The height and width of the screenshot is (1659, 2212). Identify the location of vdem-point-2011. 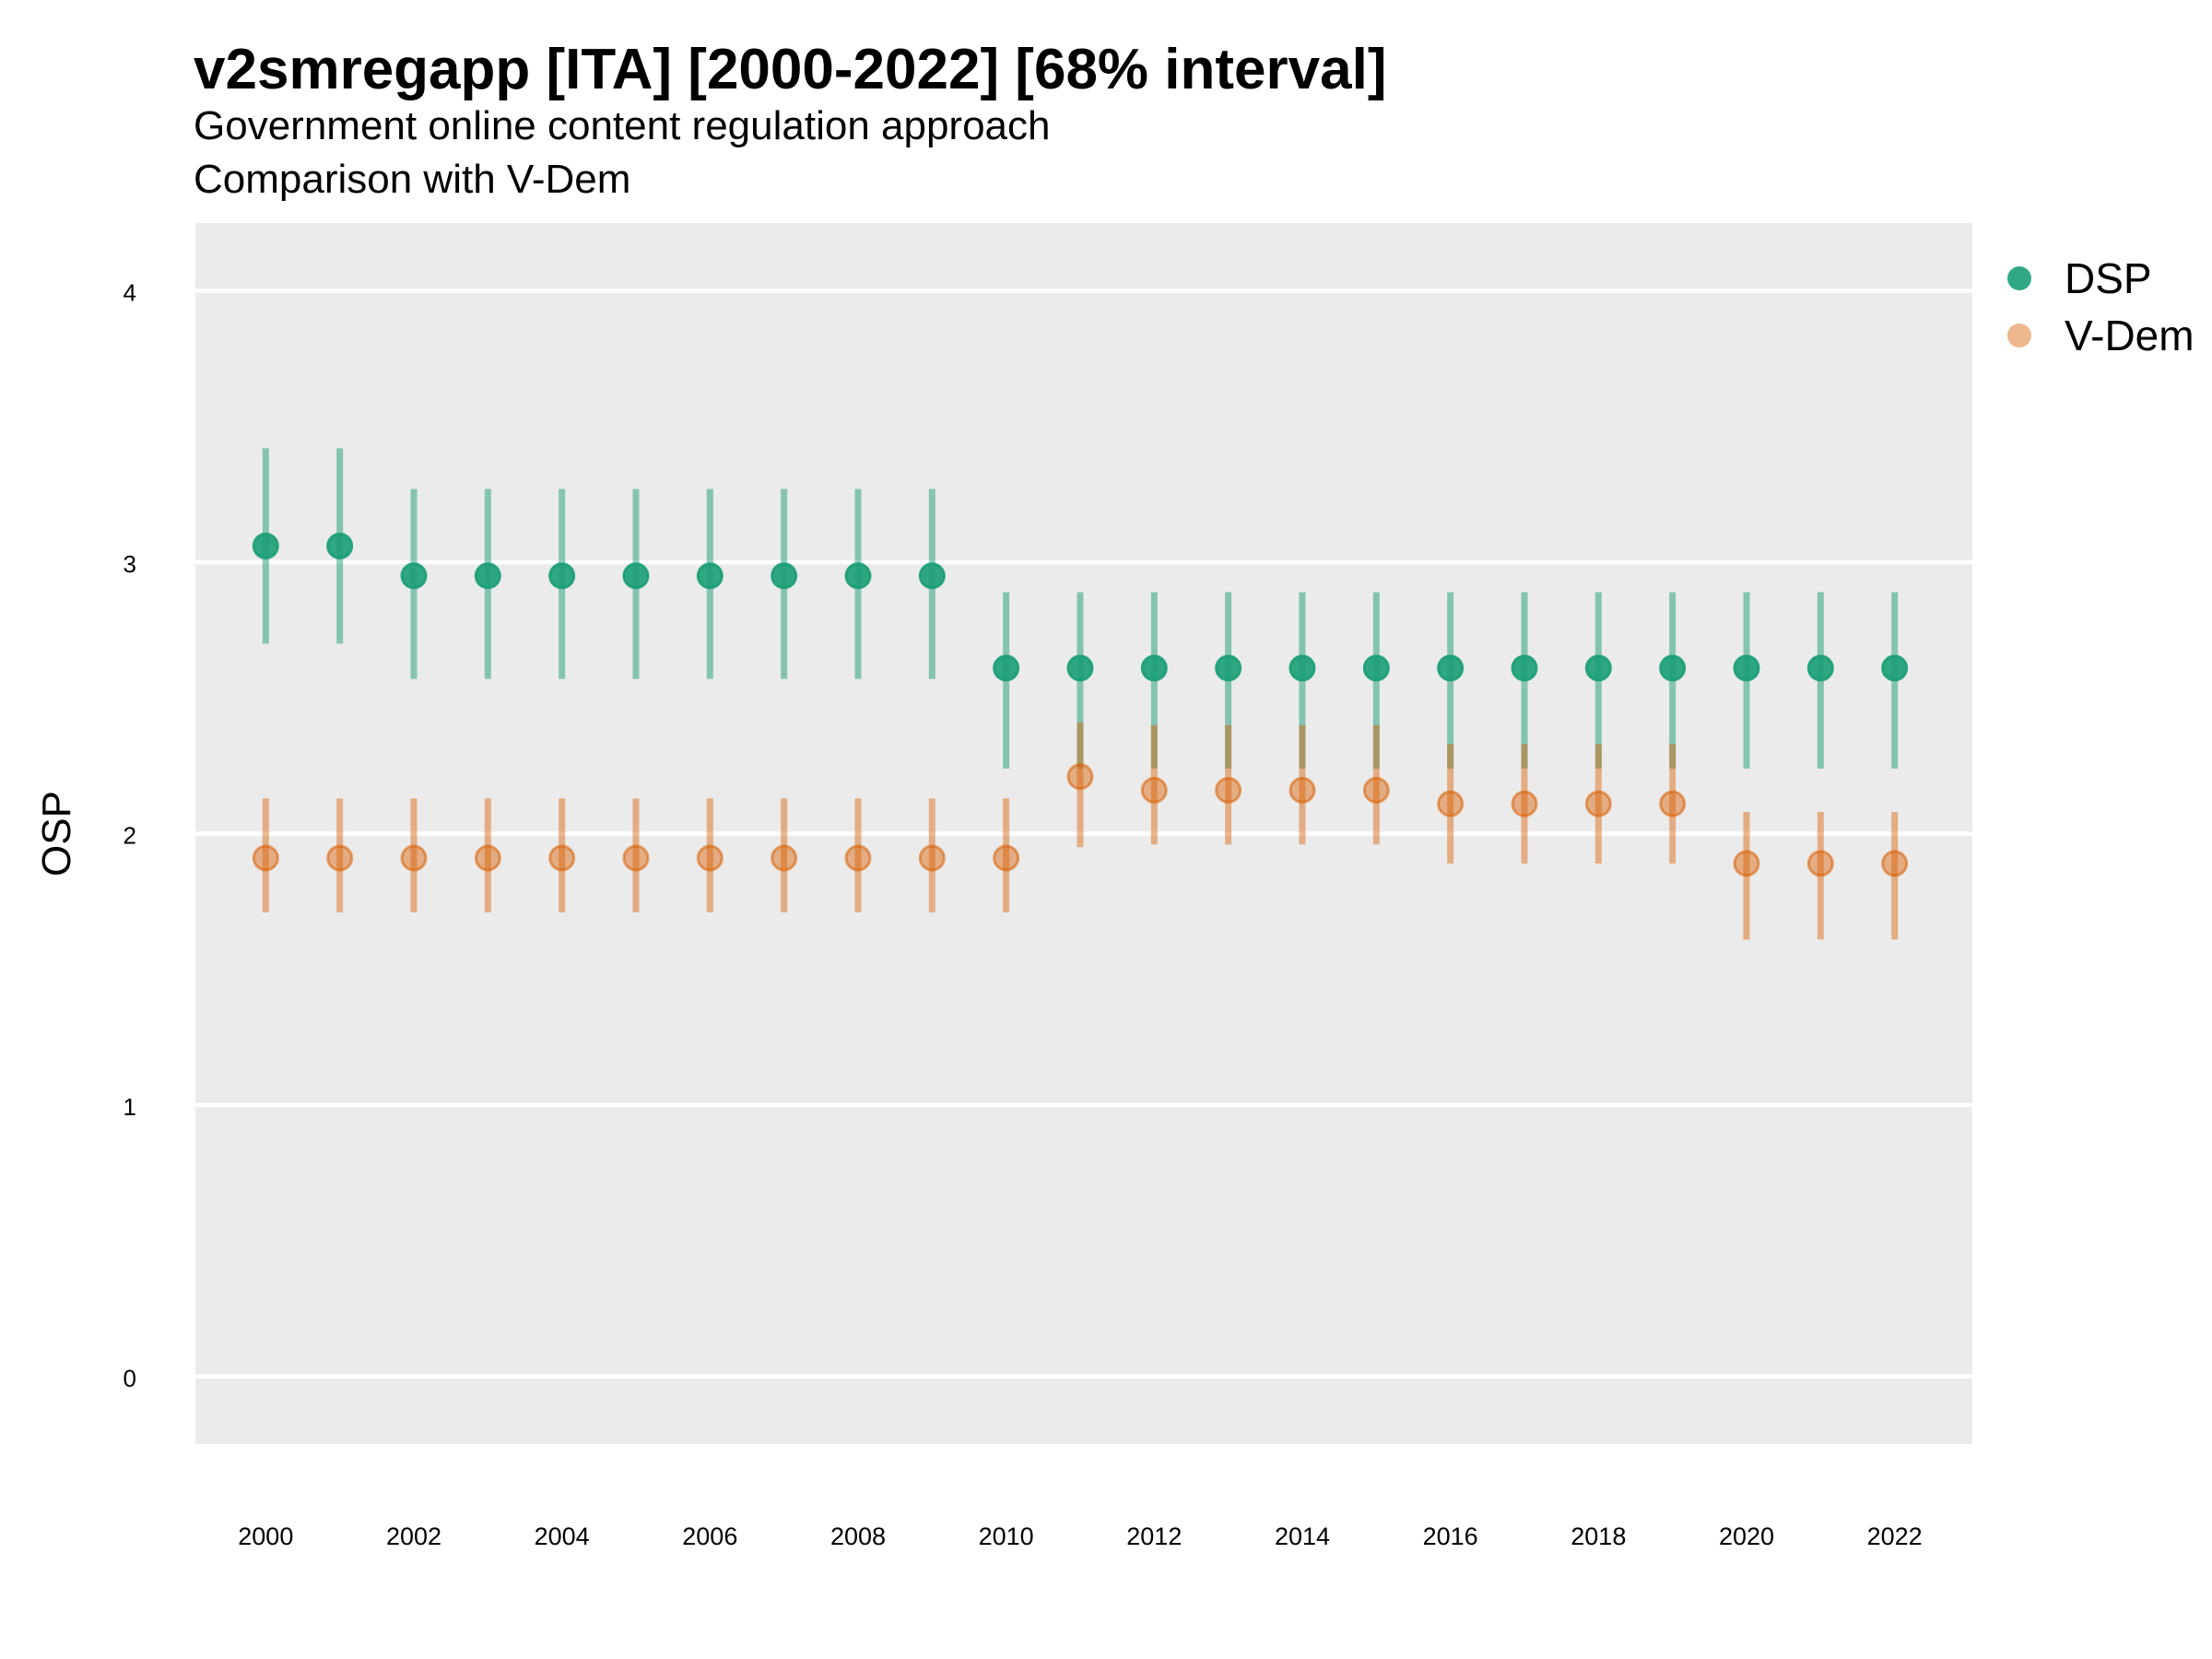
(1080, 777).